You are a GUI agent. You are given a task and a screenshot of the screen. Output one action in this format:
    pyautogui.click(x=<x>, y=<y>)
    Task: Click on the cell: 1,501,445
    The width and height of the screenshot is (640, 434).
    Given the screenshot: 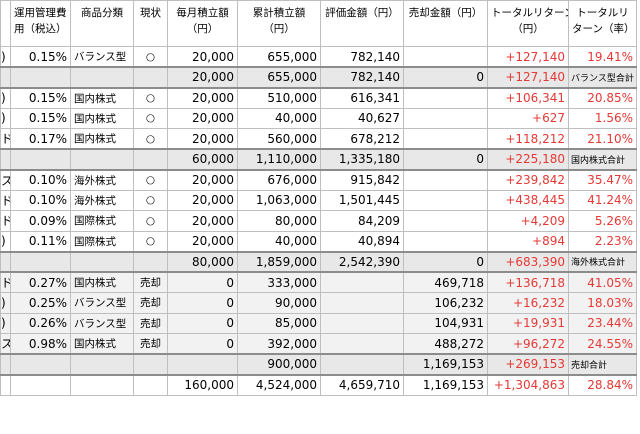 What is the action you would take?
    pyautogui.click(x=362, y=200)
    